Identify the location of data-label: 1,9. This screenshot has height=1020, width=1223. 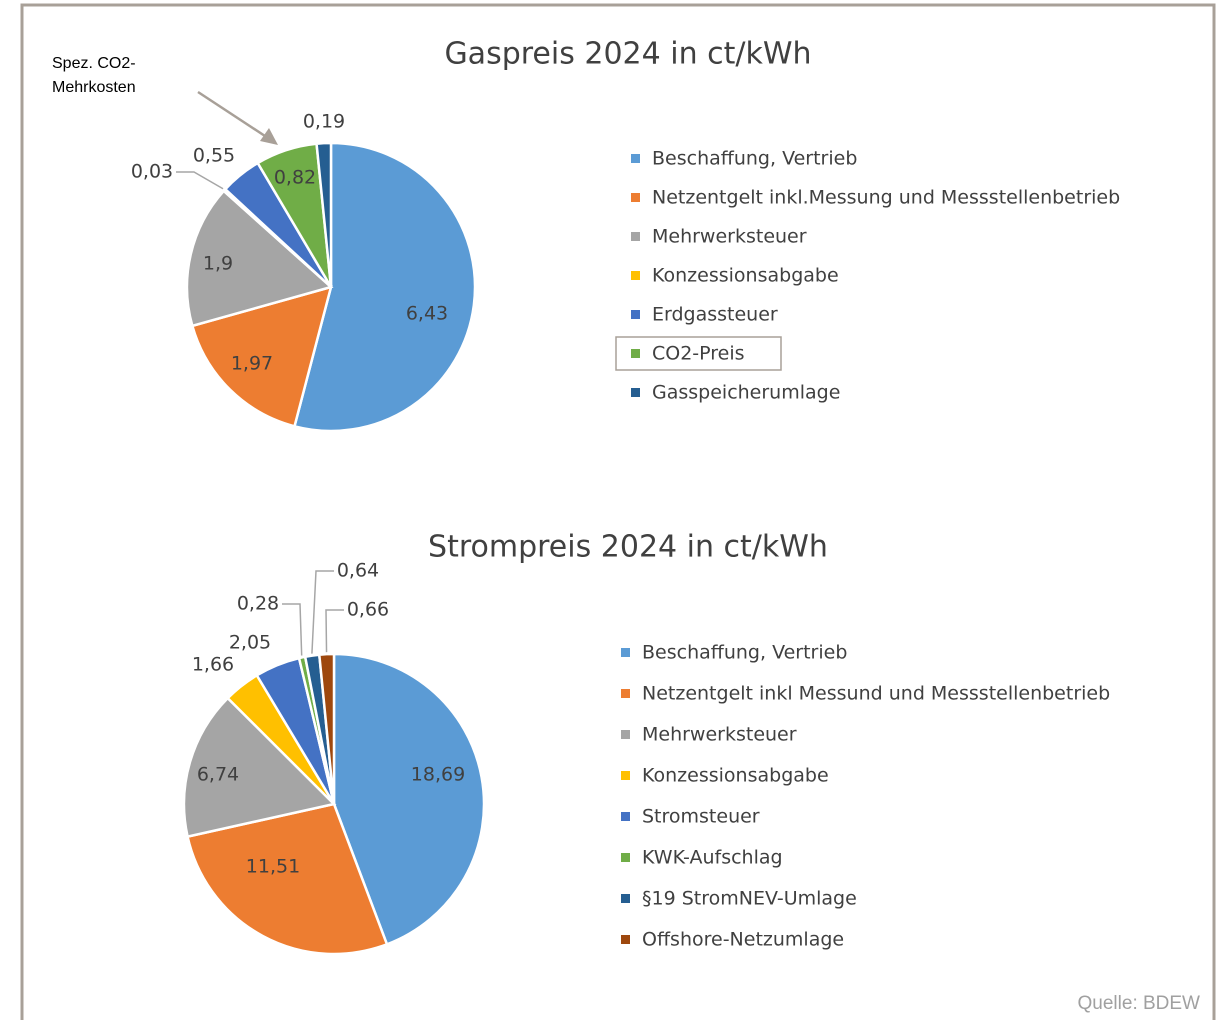
(218, 264).